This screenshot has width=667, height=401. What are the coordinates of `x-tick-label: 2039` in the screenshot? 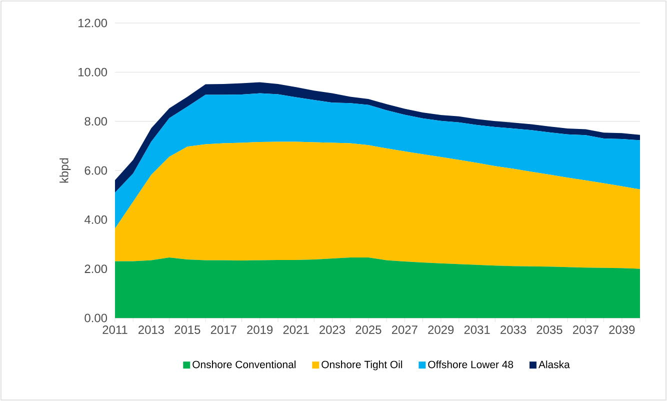 It's located at (622, 330).